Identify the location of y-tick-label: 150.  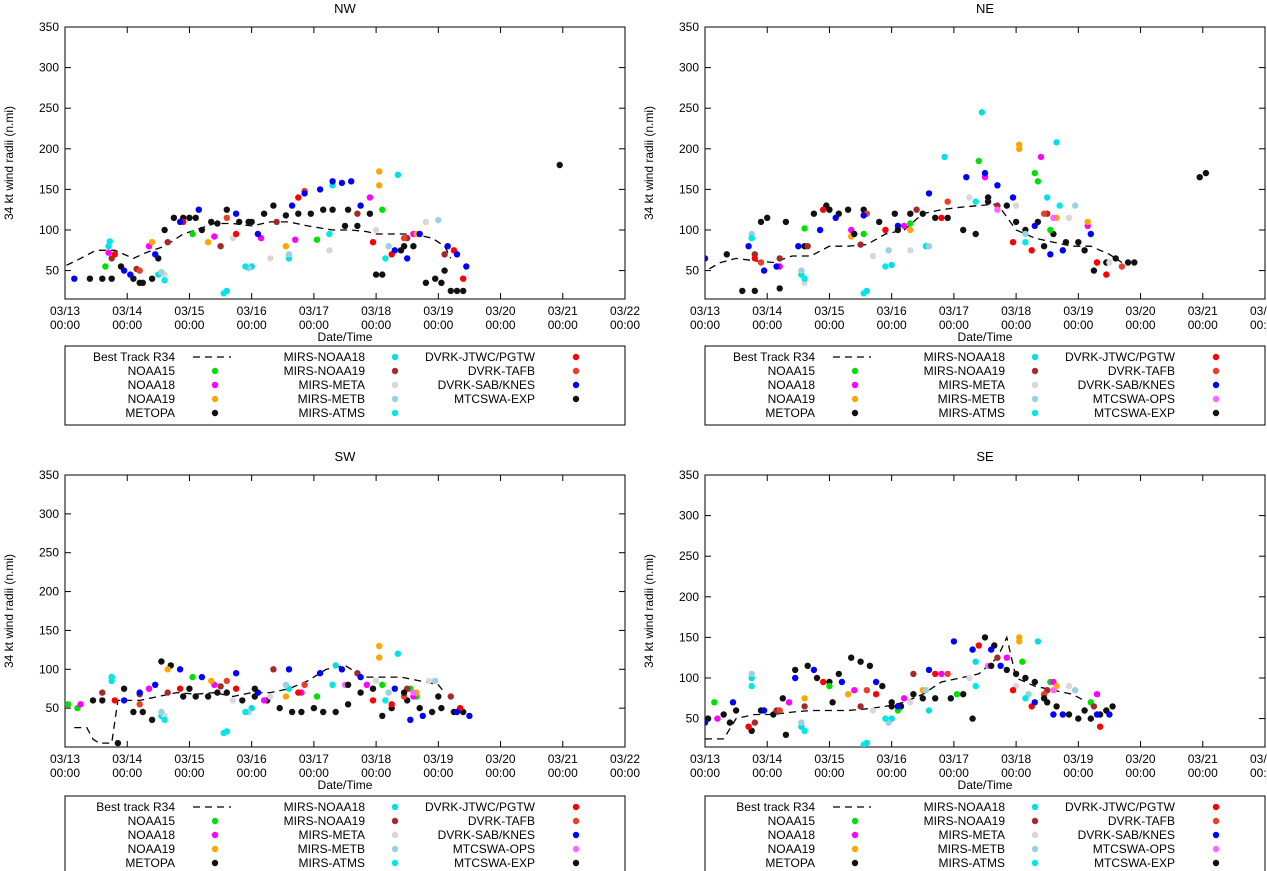
(689, 189).